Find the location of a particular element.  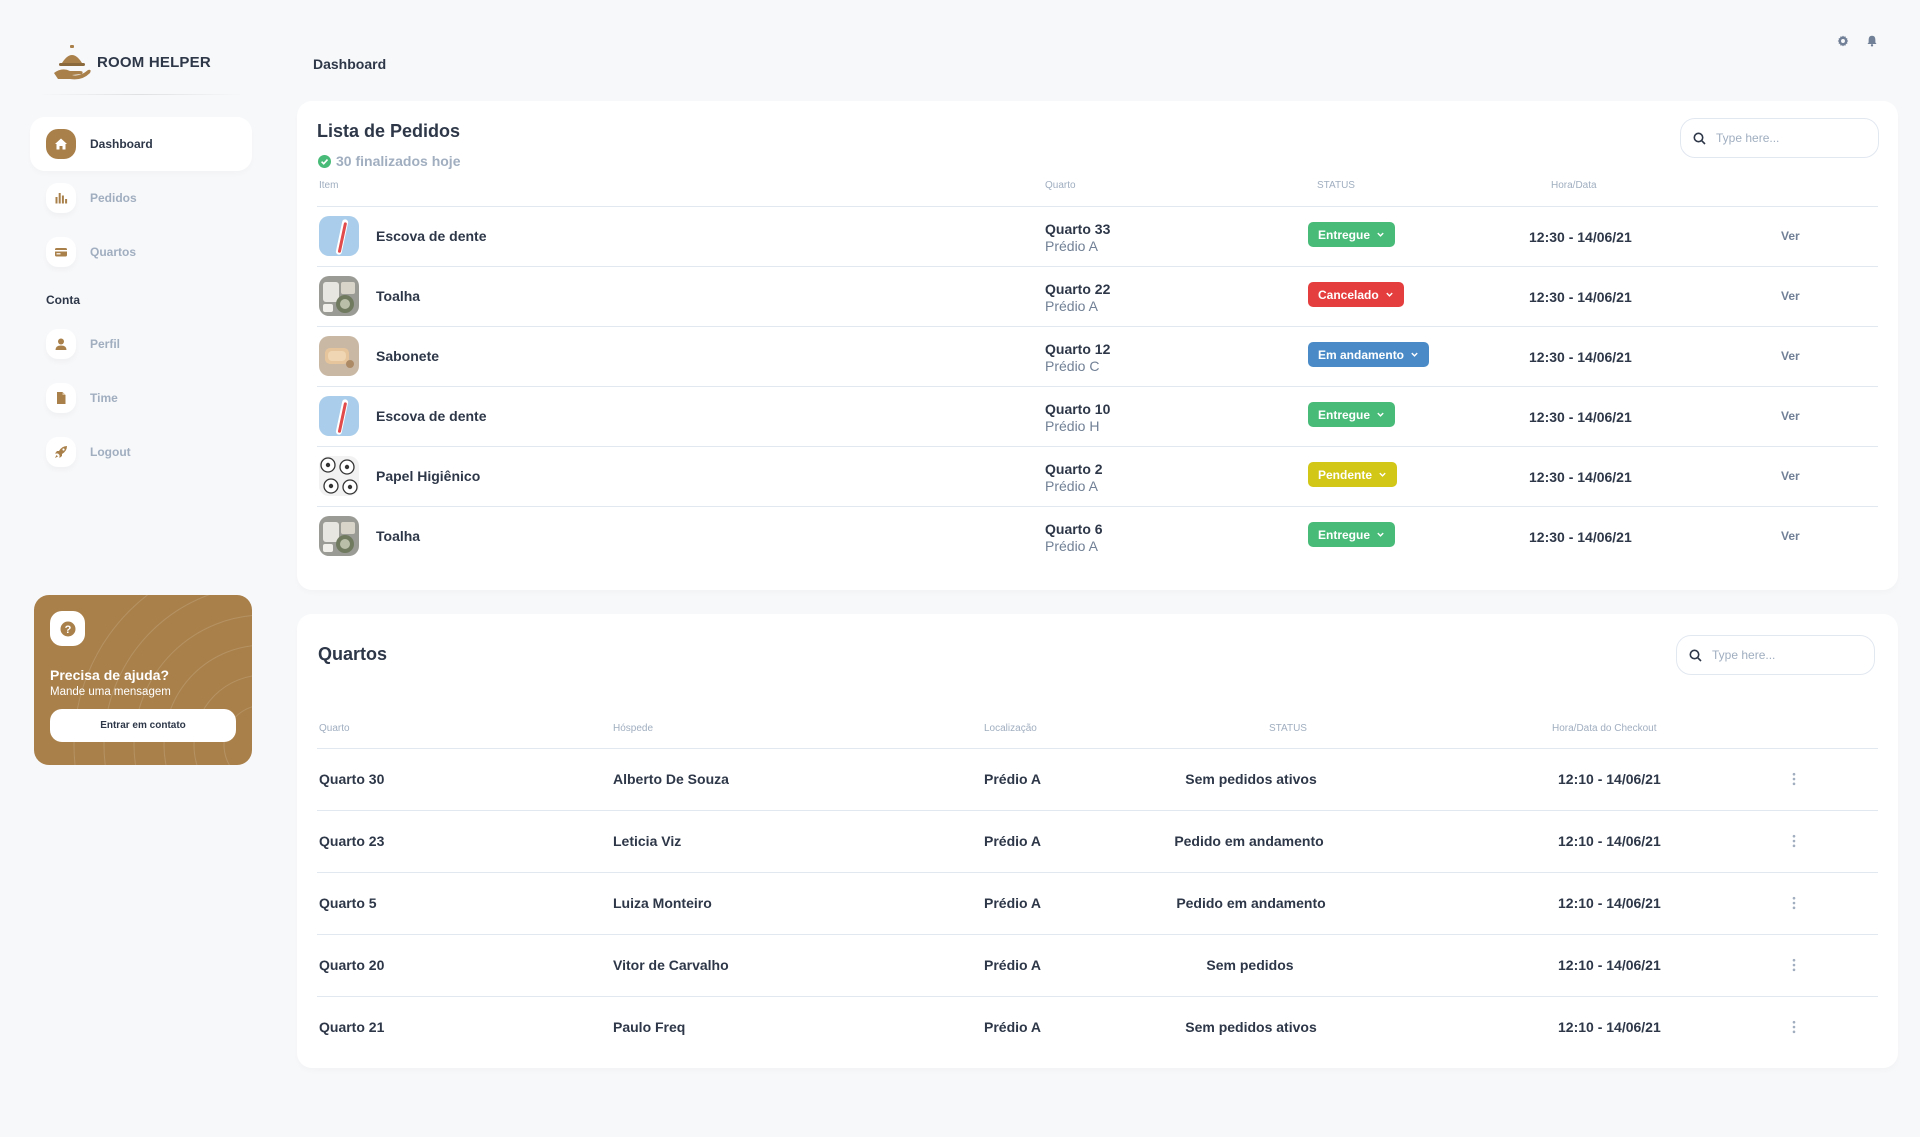

toothbrush-thumbnail is located at coordinates (339, 236).